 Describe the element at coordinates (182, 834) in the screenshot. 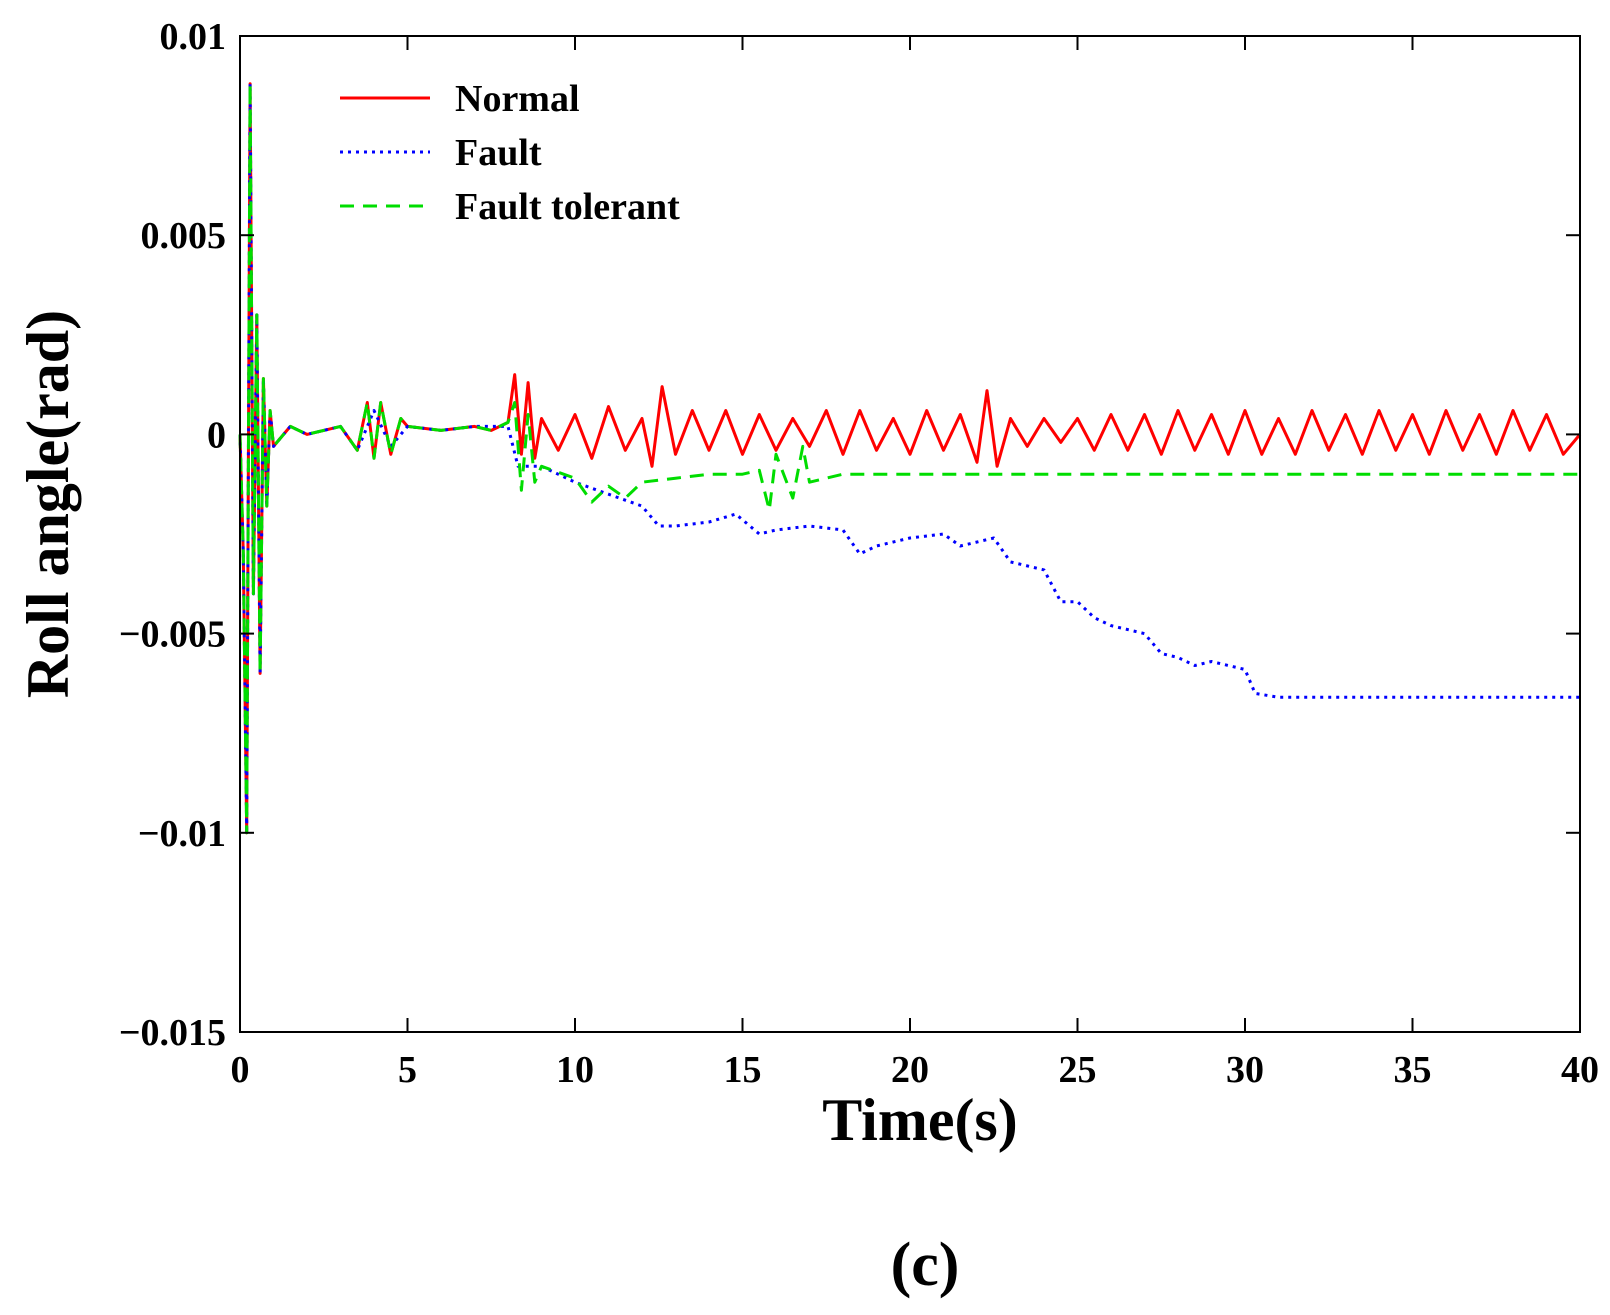

I see `y-tick-label: −0.01` at that location.